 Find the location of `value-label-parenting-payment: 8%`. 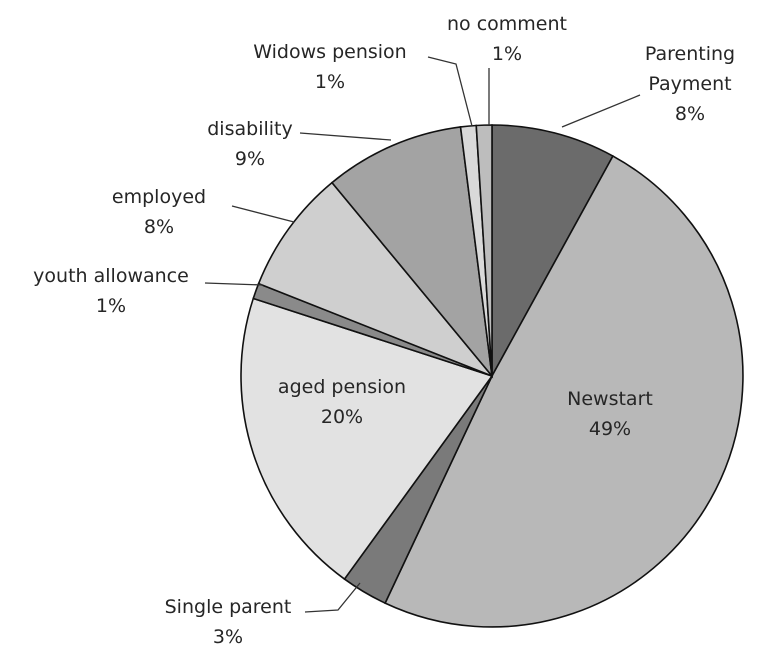

value-label-parenting-payment: 8% is located at coordinates (690, 114).